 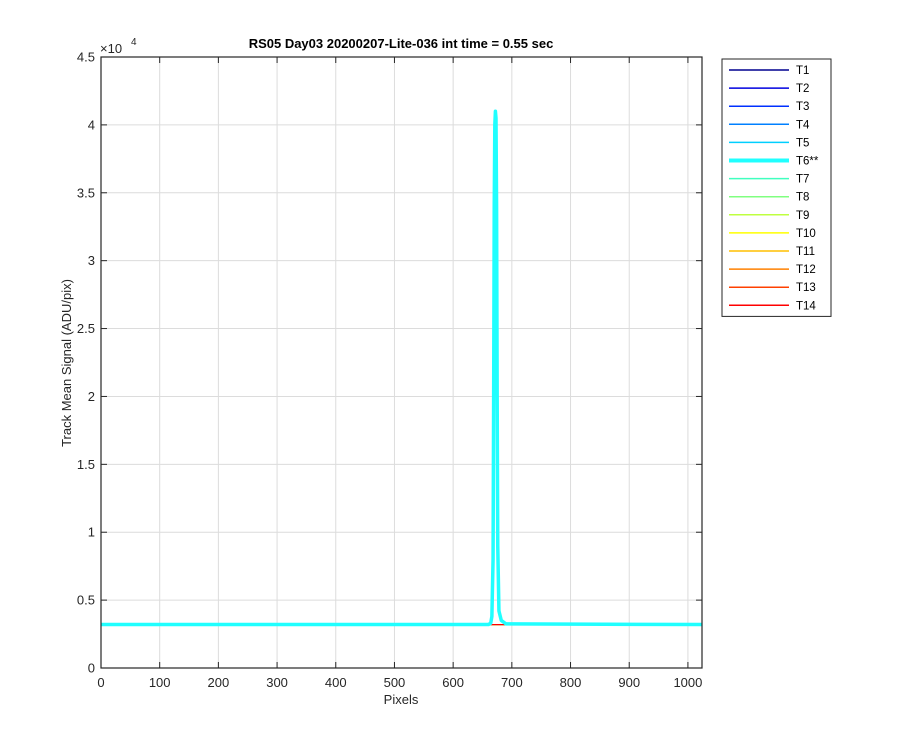 I want to click on legend-label: T7, so click(x=802, y=180).